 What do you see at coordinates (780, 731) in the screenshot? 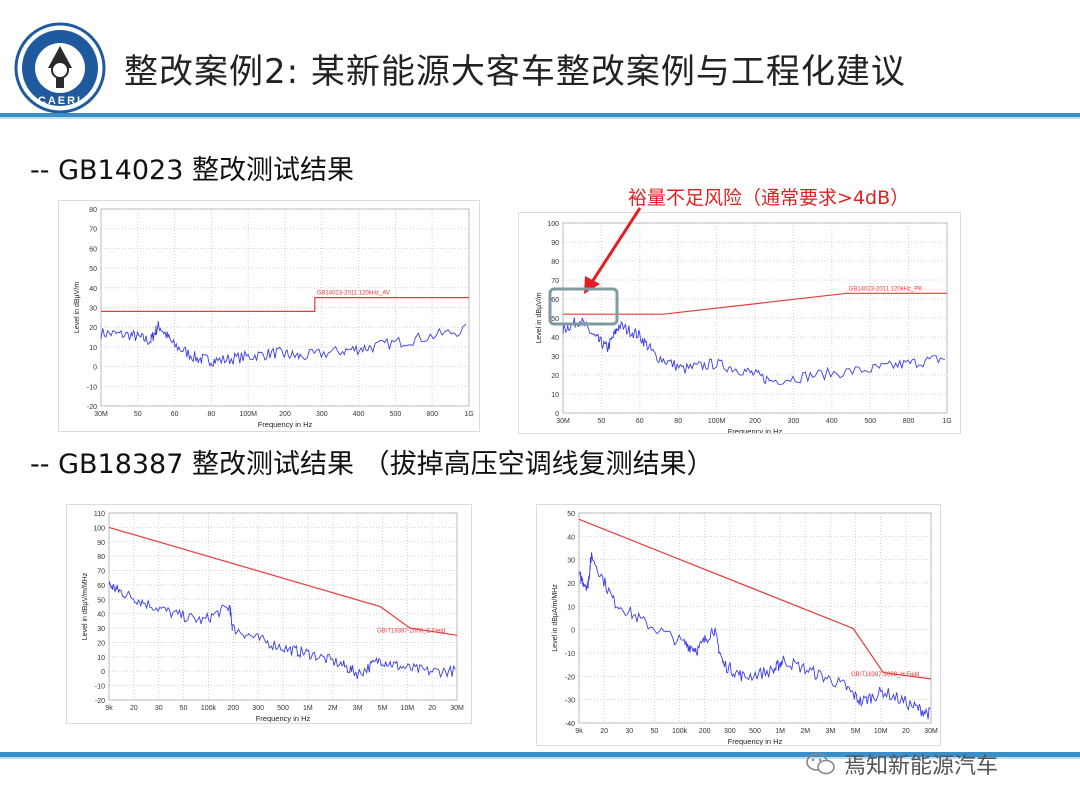
I see `x-tick-label: 1M` at bounding box center [780, 731].